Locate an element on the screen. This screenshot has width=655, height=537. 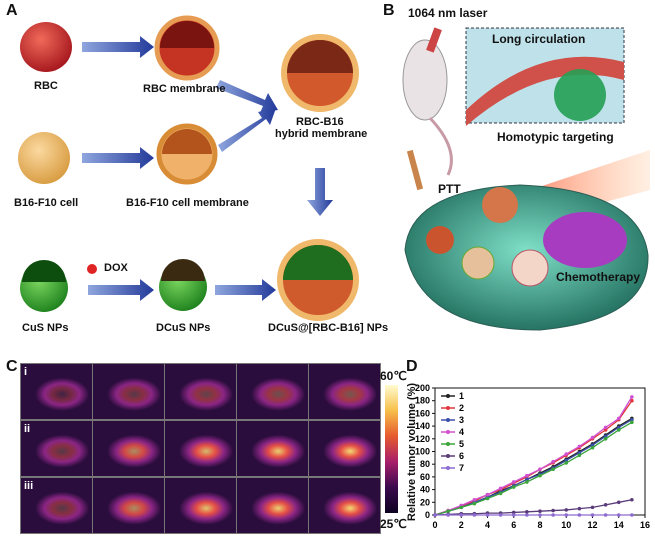
label-chemo: Chemotherapy is located at coordinates (598, 277).